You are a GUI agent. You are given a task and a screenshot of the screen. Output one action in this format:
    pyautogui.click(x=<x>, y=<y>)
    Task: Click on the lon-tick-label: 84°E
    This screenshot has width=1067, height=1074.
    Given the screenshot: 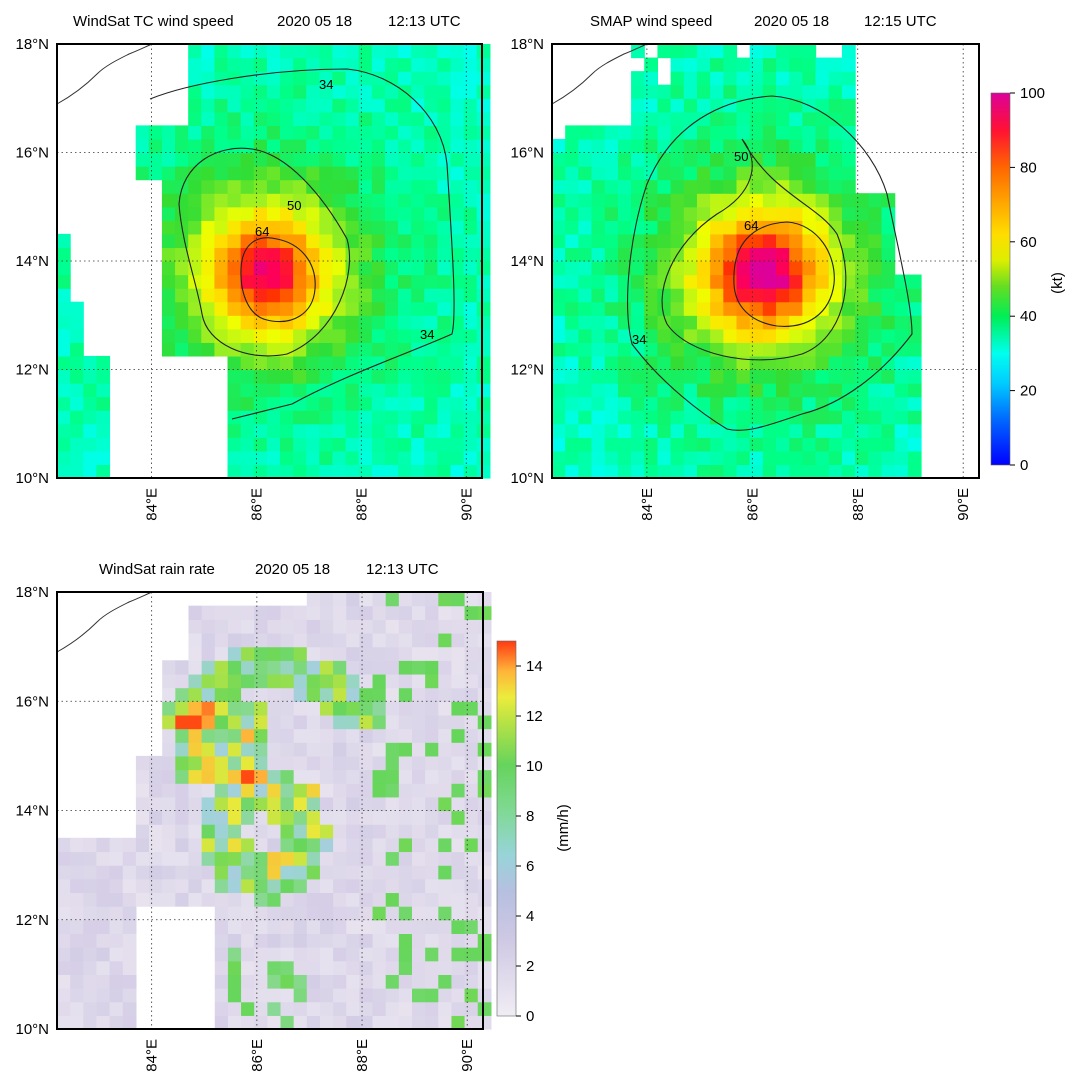 What is the action you would take?
    pyautogui.click(x=152, y=1055)
    